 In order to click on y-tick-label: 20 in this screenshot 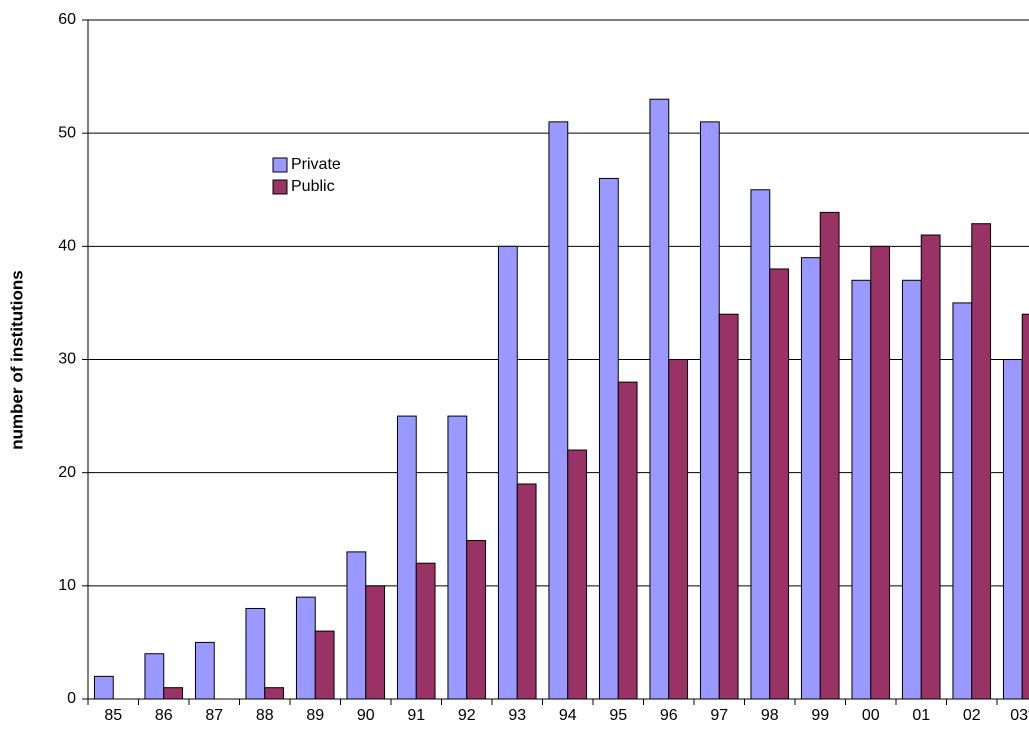, I will do `click(67, 472)`.